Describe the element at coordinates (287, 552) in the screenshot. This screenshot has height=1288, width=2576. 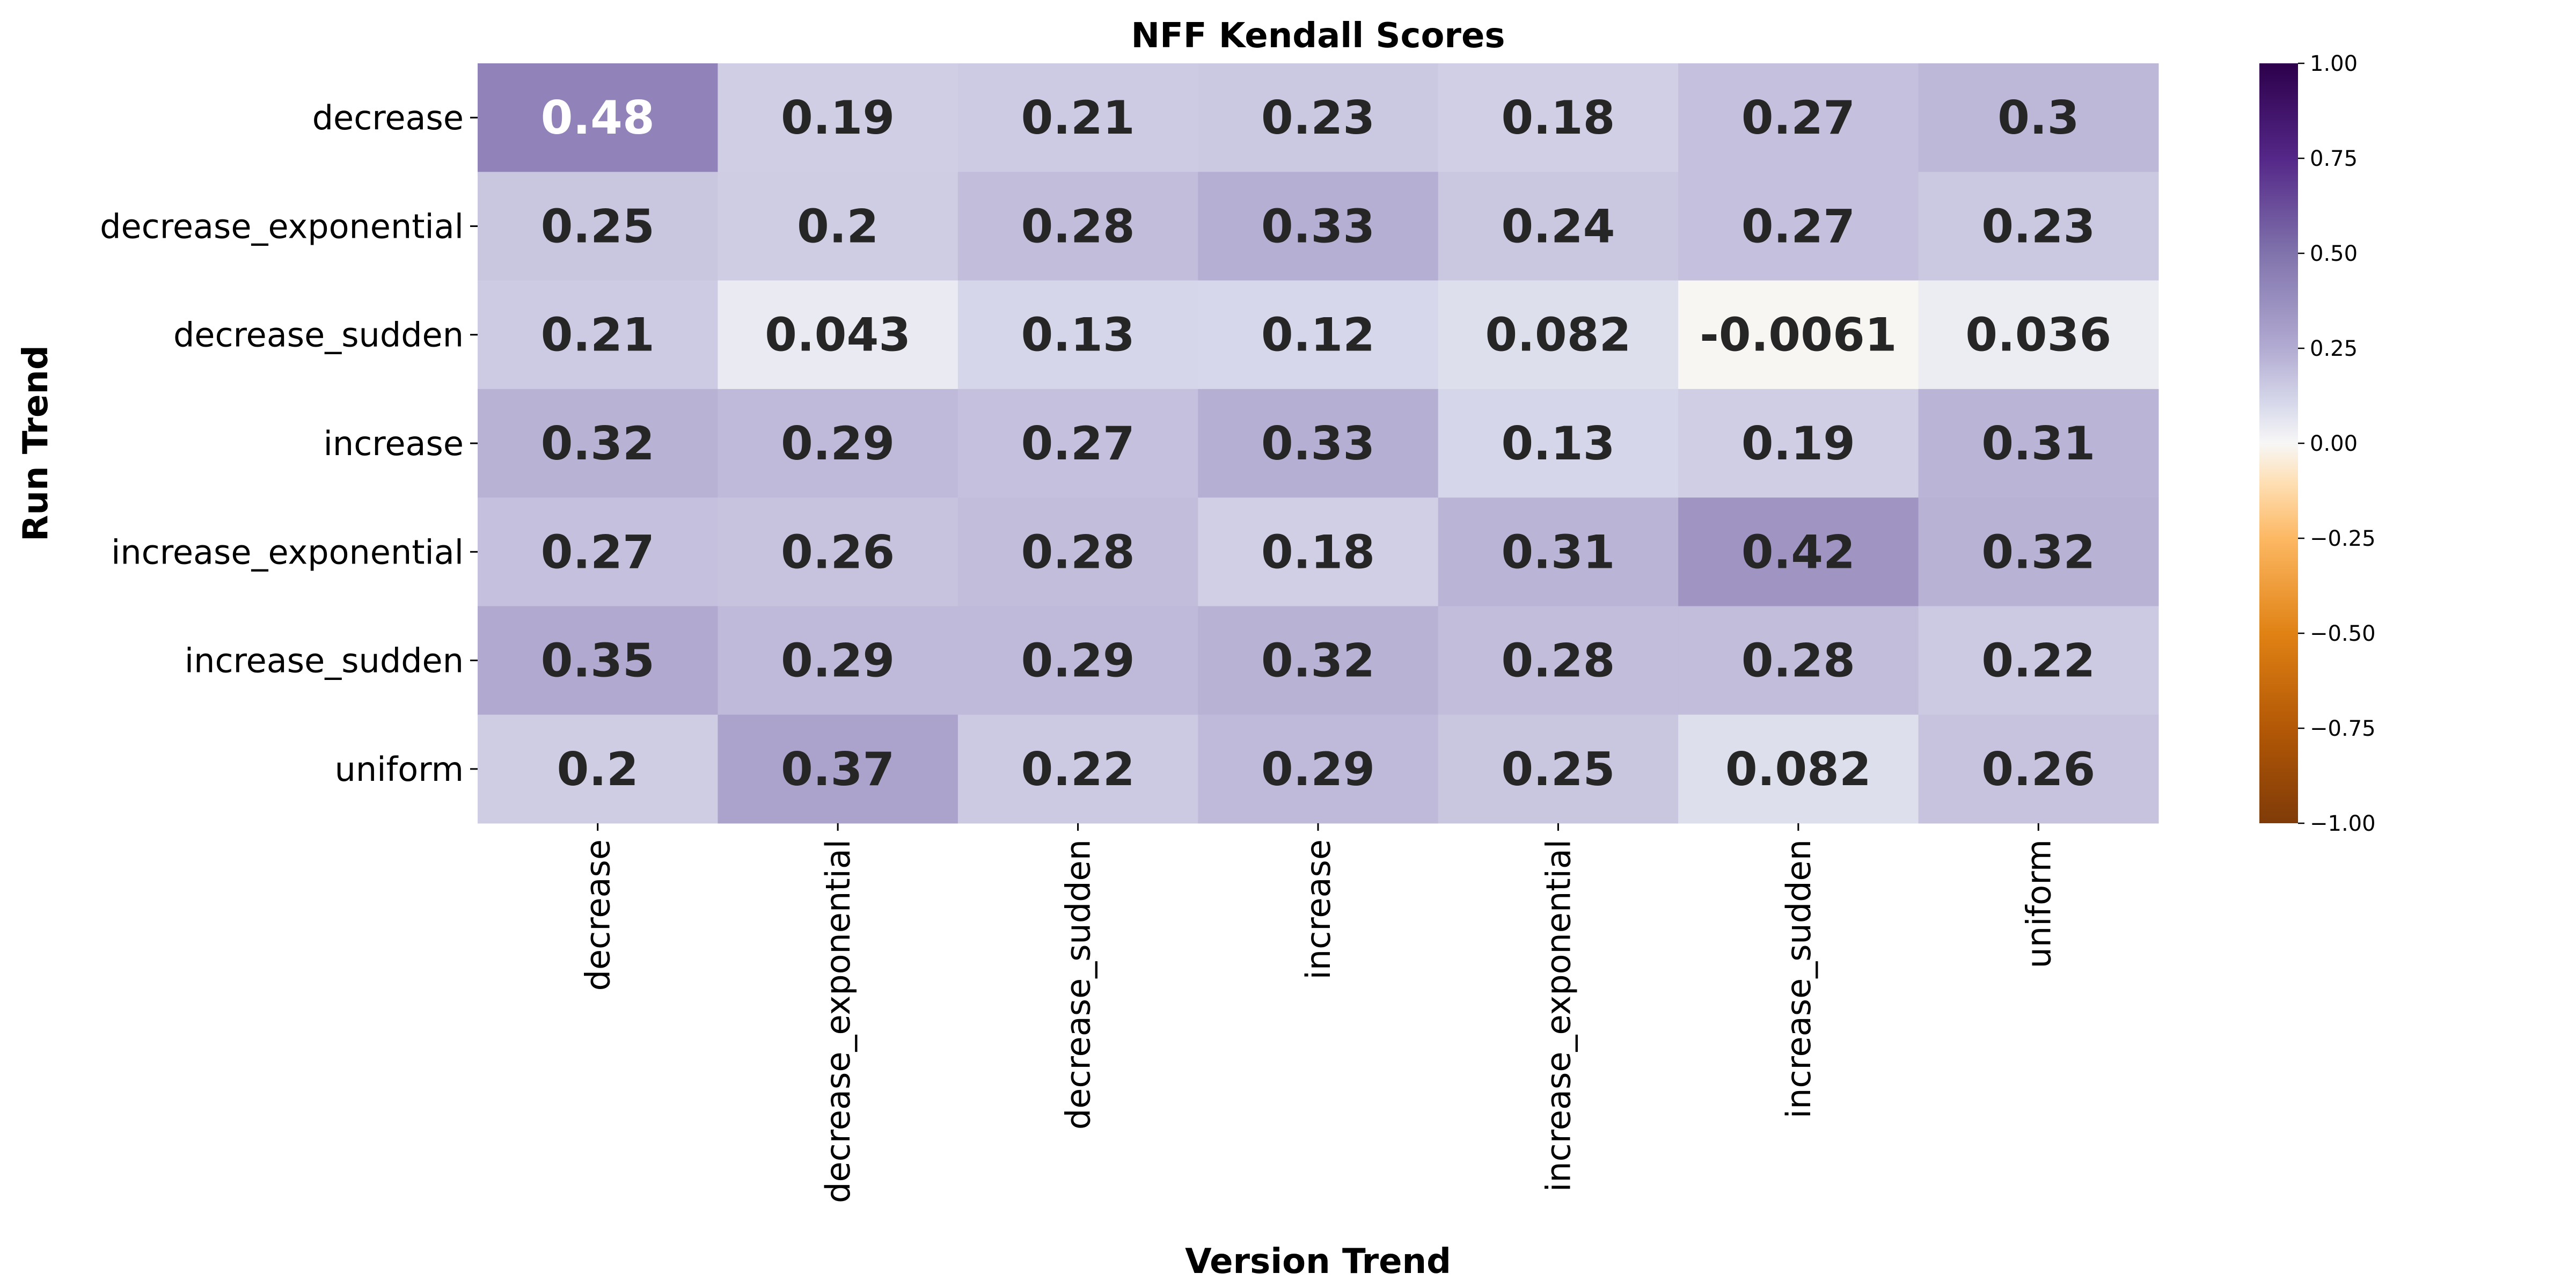
I see `y-tick-label: increase_exponential` at that location.